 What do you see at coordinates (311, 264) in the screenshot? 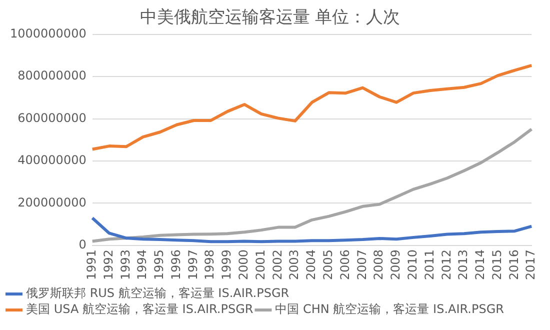
I see `x-tick-label: 2004` at bounding box center [311, 264].